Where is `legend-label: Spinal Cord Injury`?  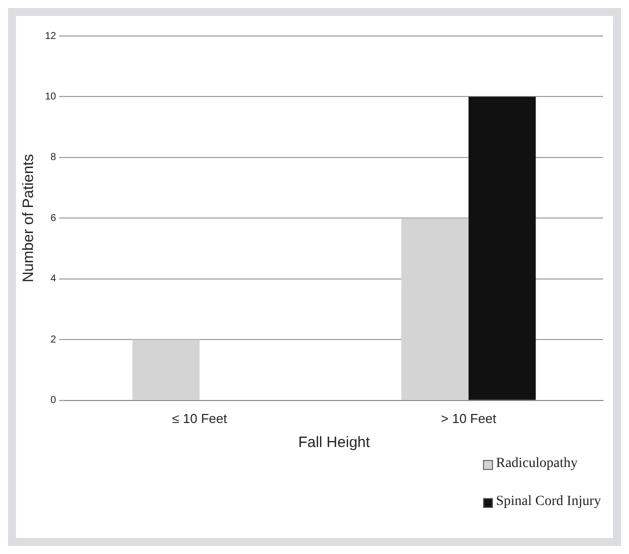 legend-label: Spinal Cord Injury is located at coordinates (548, 502).